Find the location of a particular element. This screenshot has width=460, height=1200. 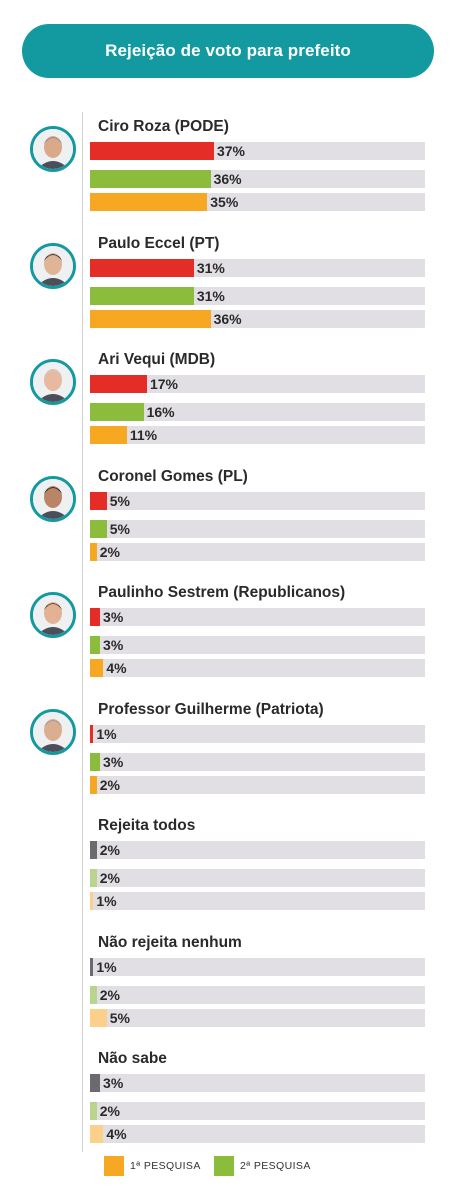

bar-track: 16% is located at coordinates (257, 412).